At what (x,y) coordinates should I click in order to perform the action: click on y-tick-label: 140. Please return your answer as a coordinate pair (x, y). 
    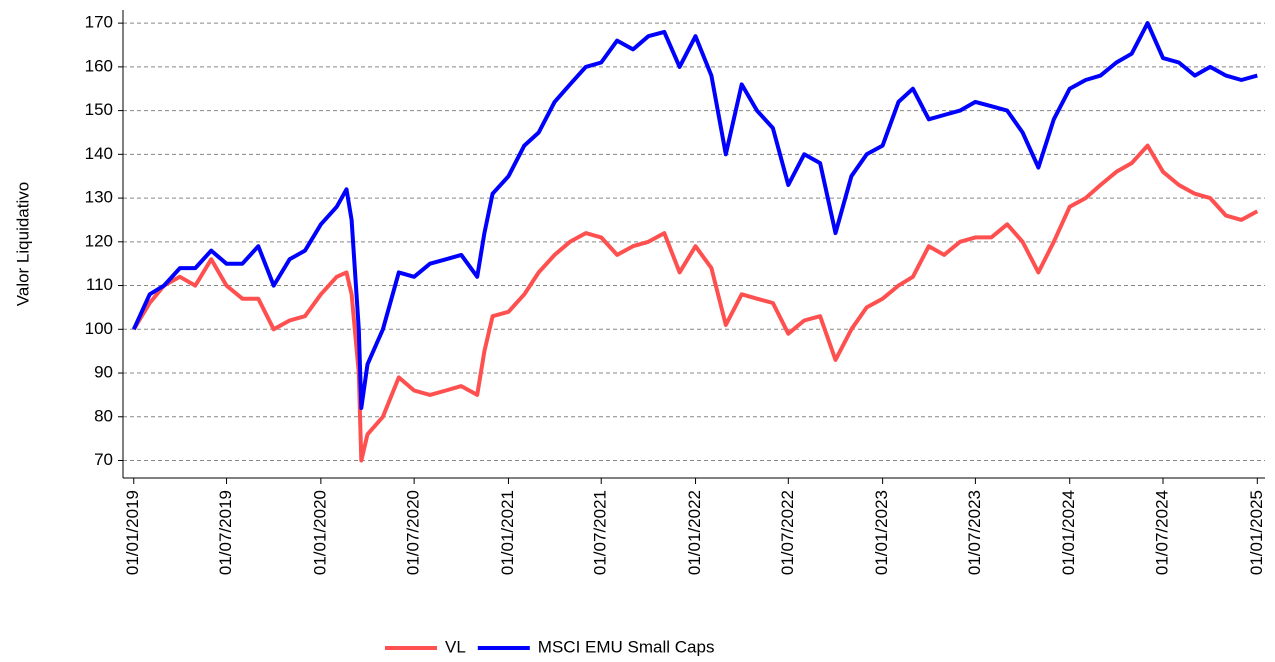
    Looking at the image, I should click on (99, 153).